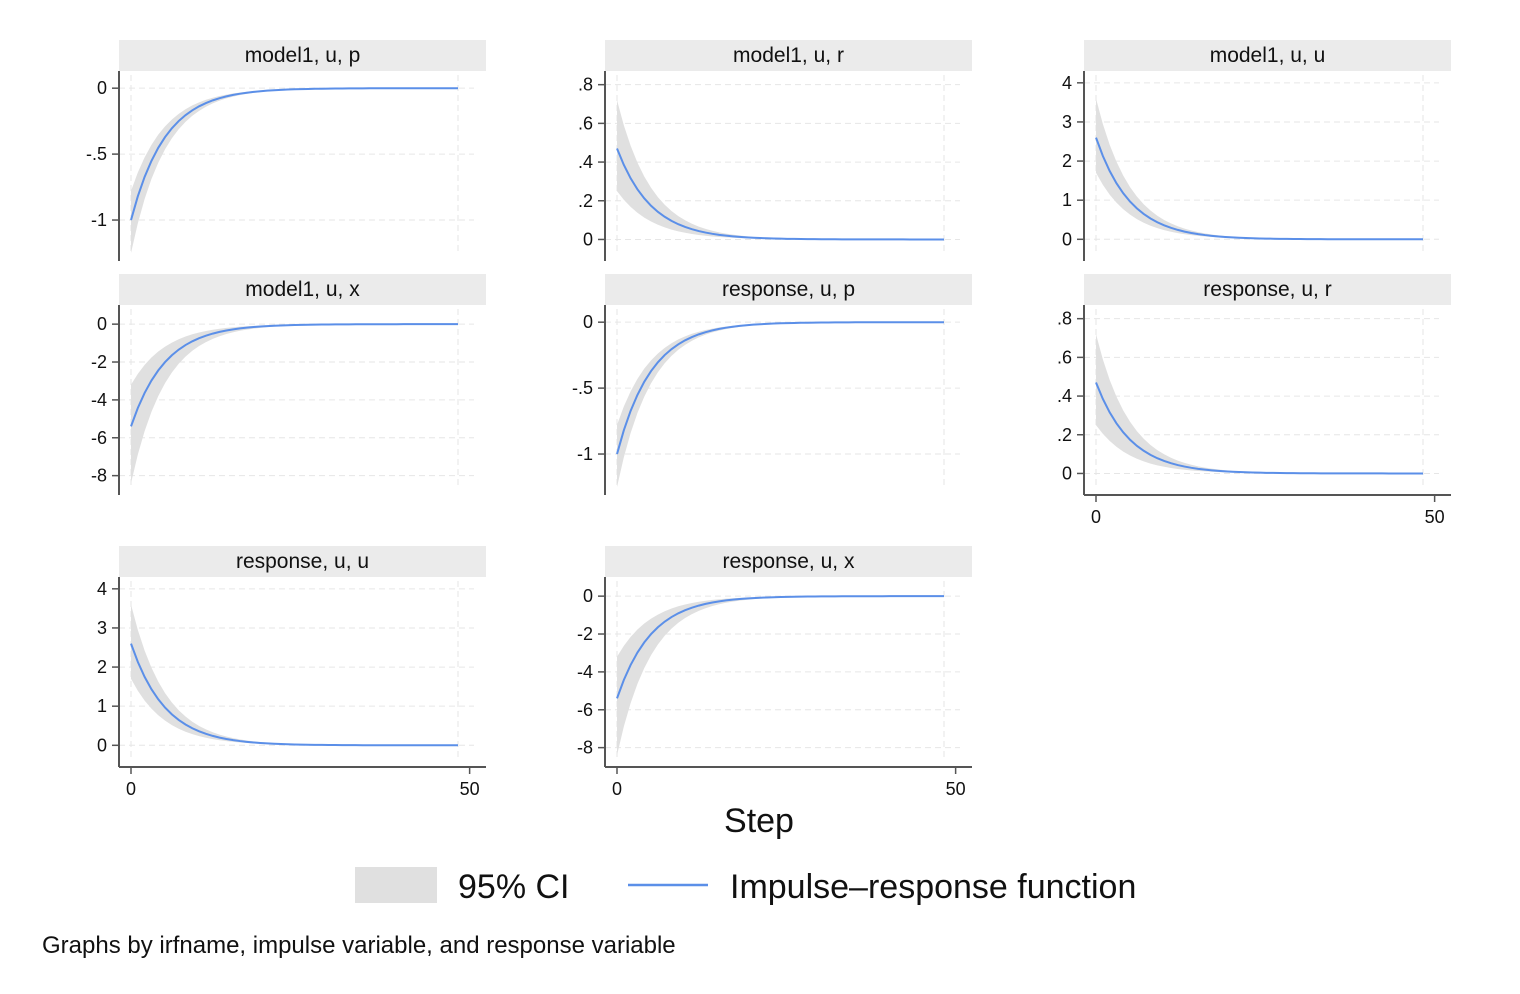  Describe the element at coordinates (759, 821) in the screenshot. I see `x-axis-title: Step` at that location.